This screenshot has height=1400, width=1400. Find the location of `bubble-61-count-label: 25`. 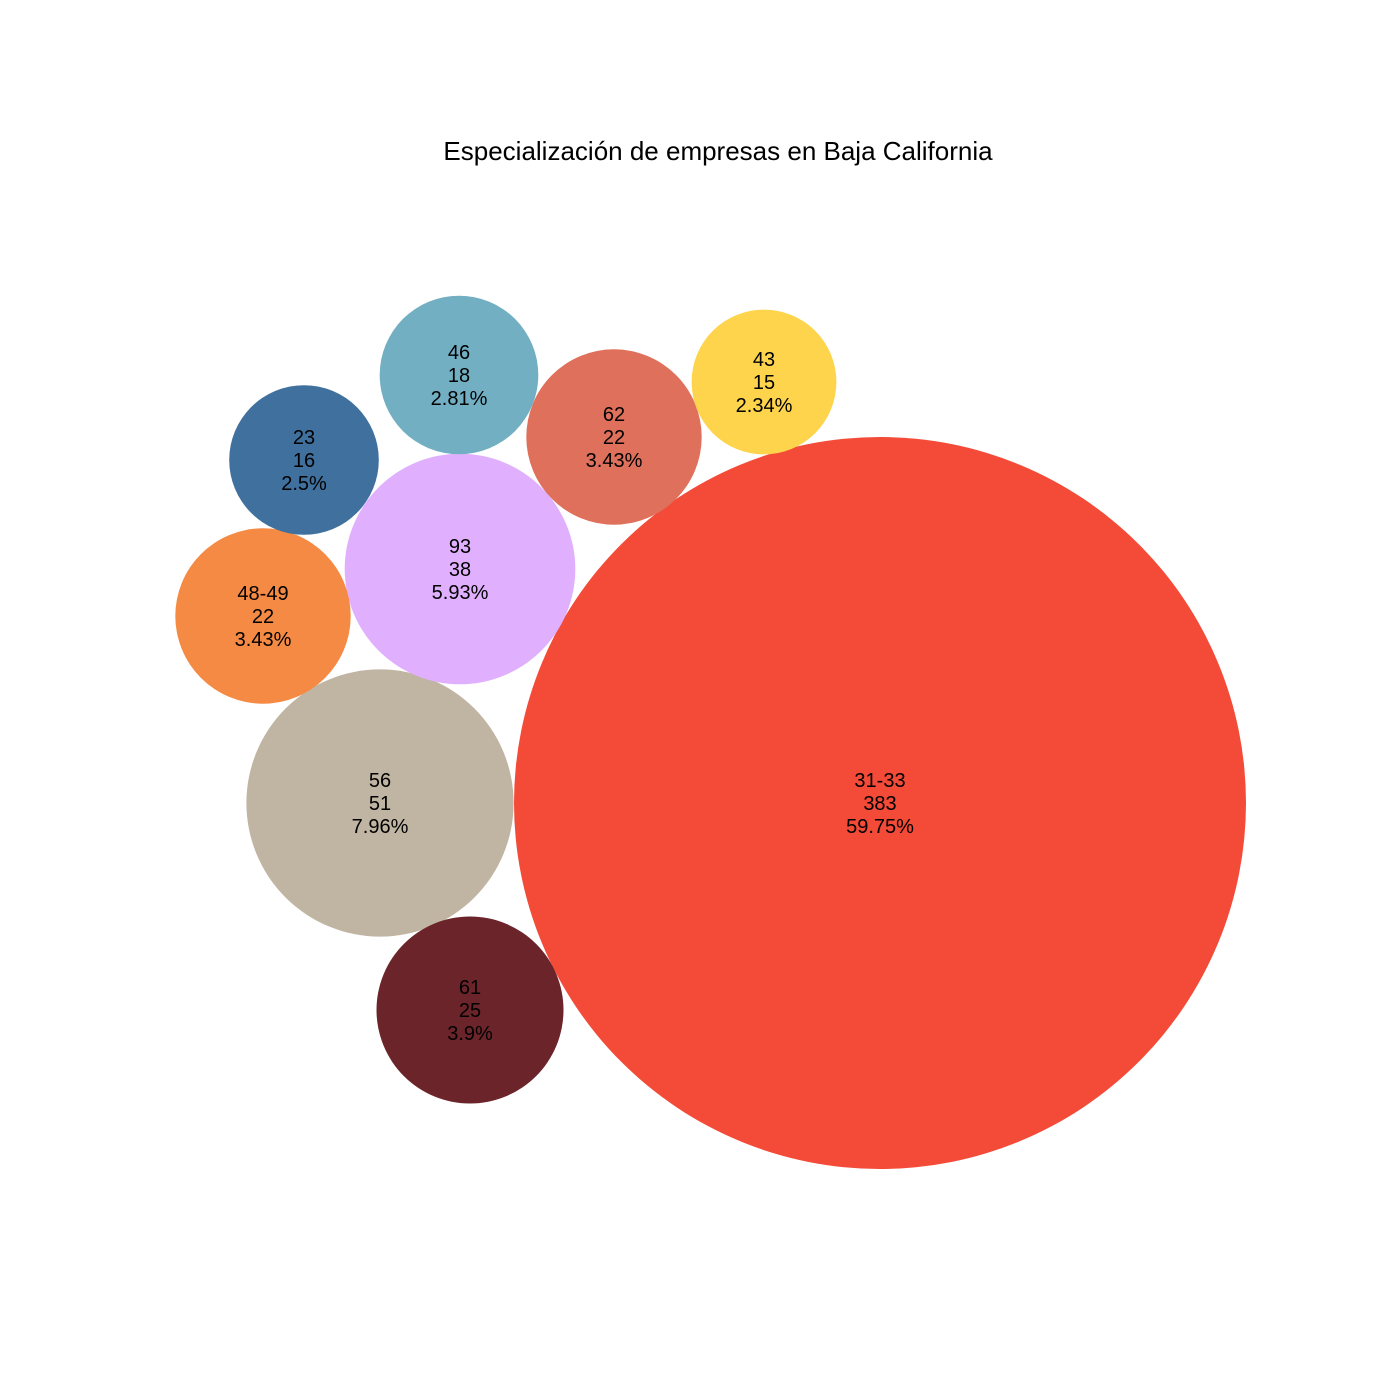

bubble-61-count-label: 25 is located at coordinates (470, 1011).